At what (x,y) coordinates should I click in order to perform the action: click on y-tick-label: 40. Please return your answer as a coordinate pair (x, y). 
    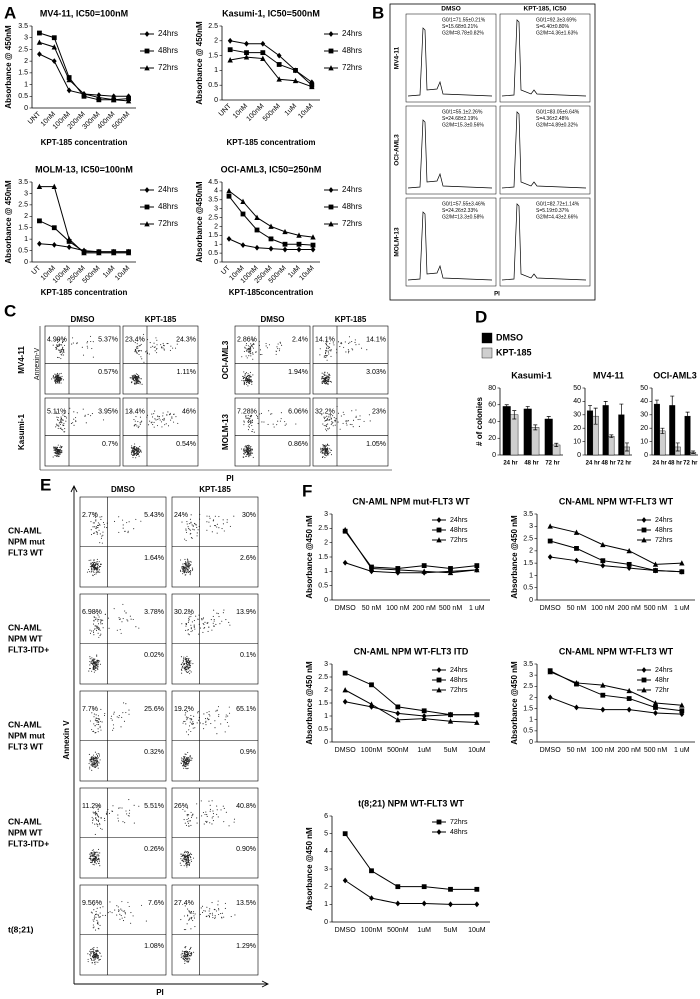
    Looking at the image, I should click on (492, 421).